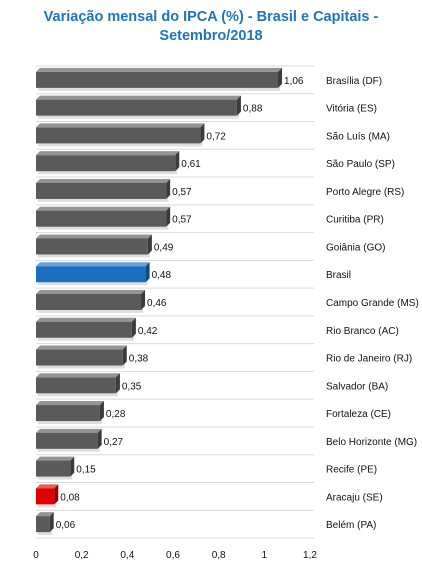 The height and width of the screenshot is (582, 422). What do you see at coordinates (139, 359) in the screenshot?
I see `value-label: 0,38` at bounding box center [139, 359].